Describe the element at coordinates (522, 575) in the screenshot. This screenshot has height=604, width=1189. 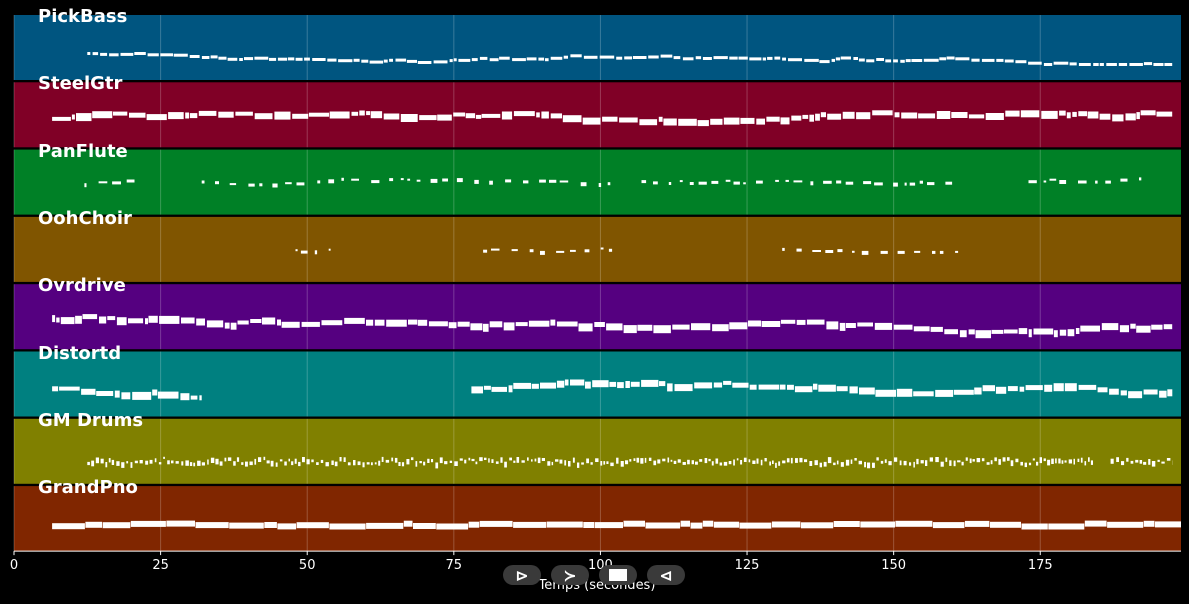
I see `play-button: ⊳` at that location.